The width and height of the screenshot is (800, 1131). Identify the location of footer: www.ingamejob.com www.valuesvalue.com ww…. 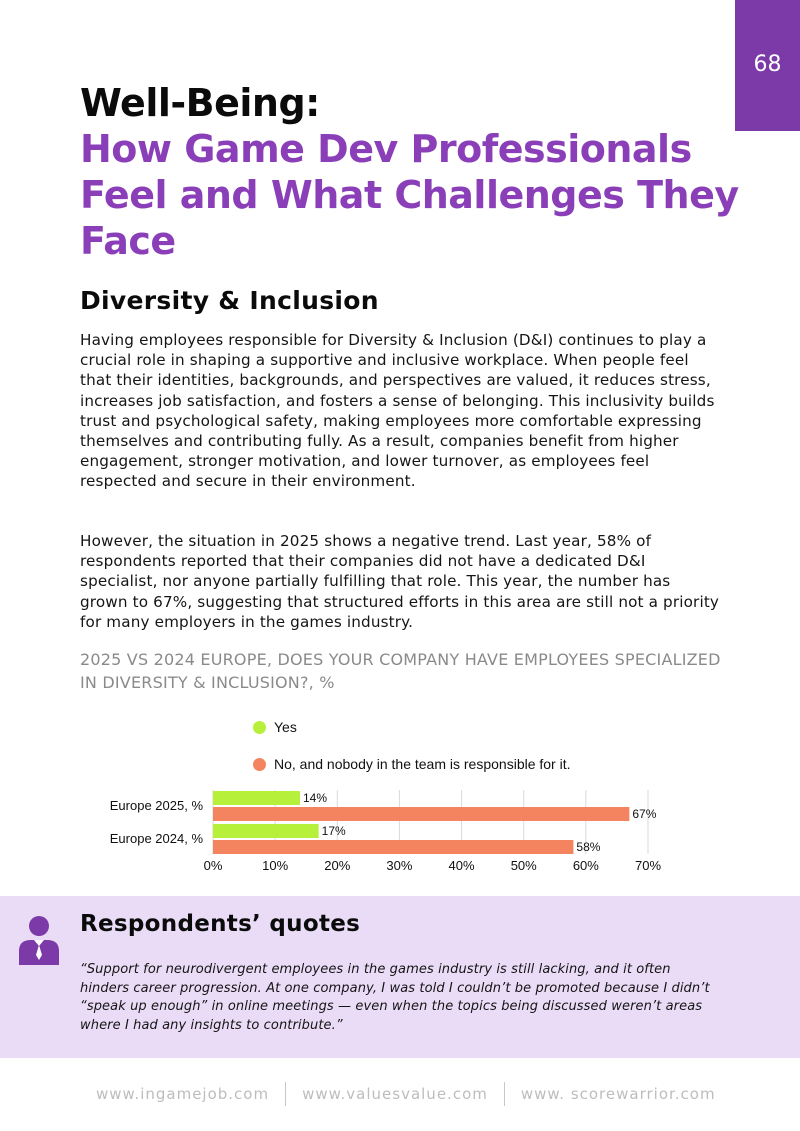
(405, 1094).